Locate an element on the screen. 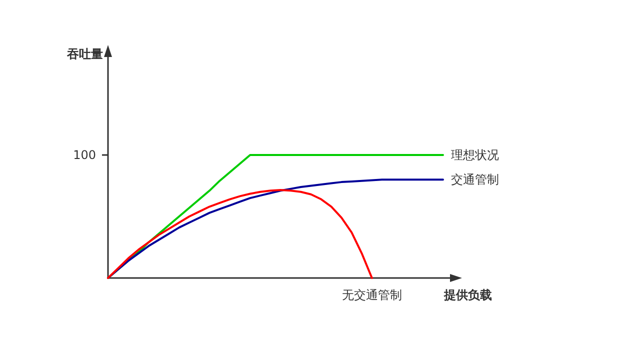  series-label: 理想状况 is located at coordinates (475, 155).